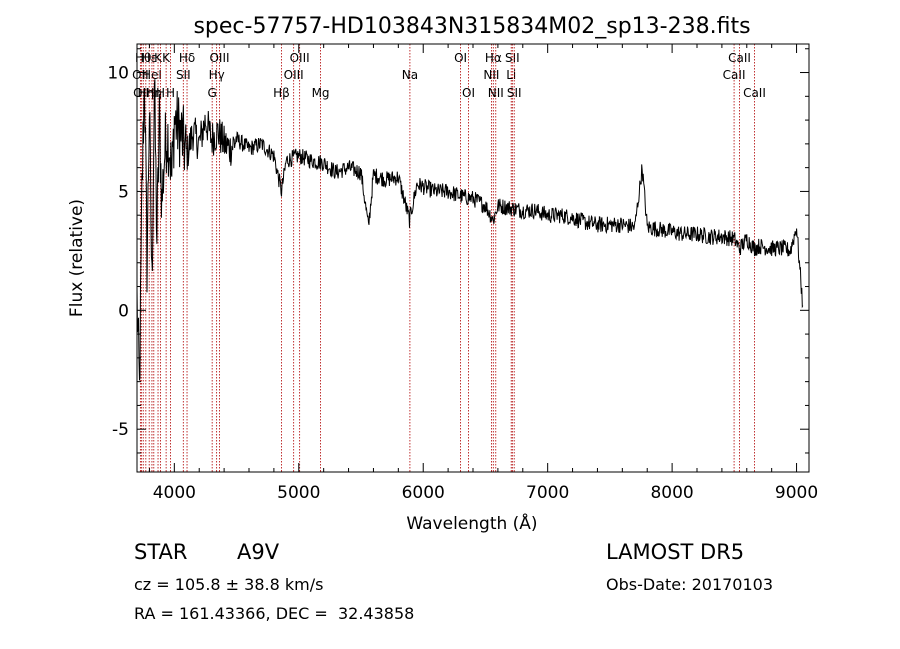 The height and width of the screenshot is (649, 900). What do you see at coordinates (739, 58) in the screenshot?
I see `line-label-30: CaII` at bounding box center [739, 58].